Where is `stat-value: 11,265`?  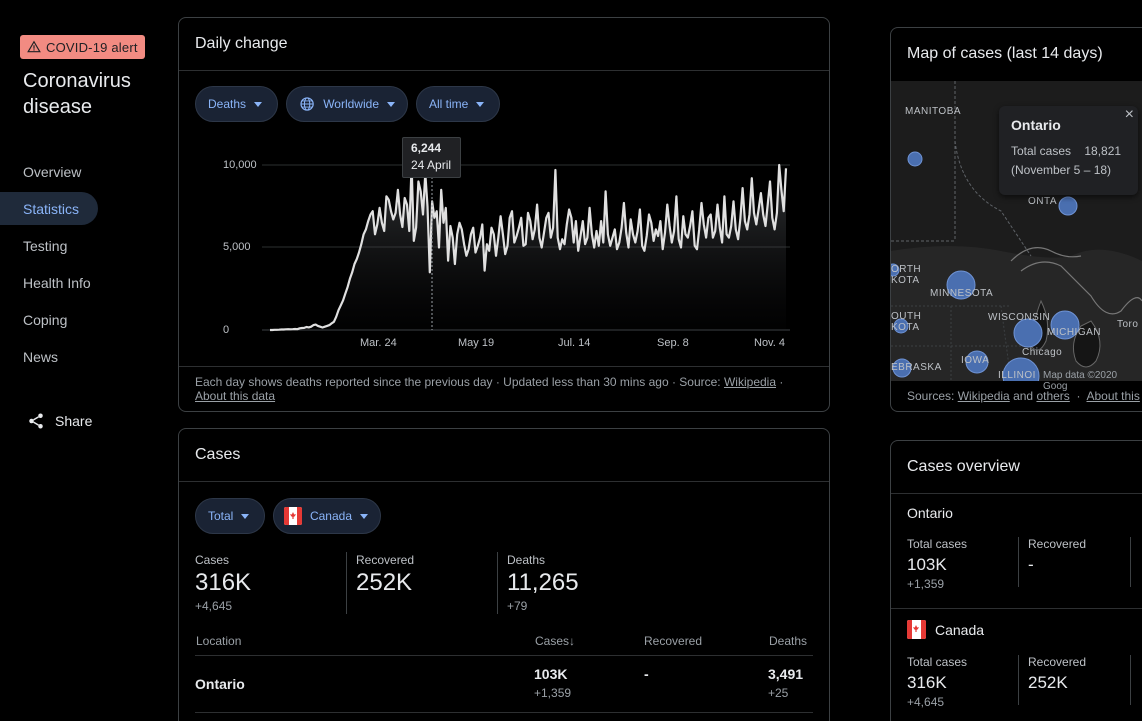 stat-value: 11,265 is located at coordinates (543, 582).